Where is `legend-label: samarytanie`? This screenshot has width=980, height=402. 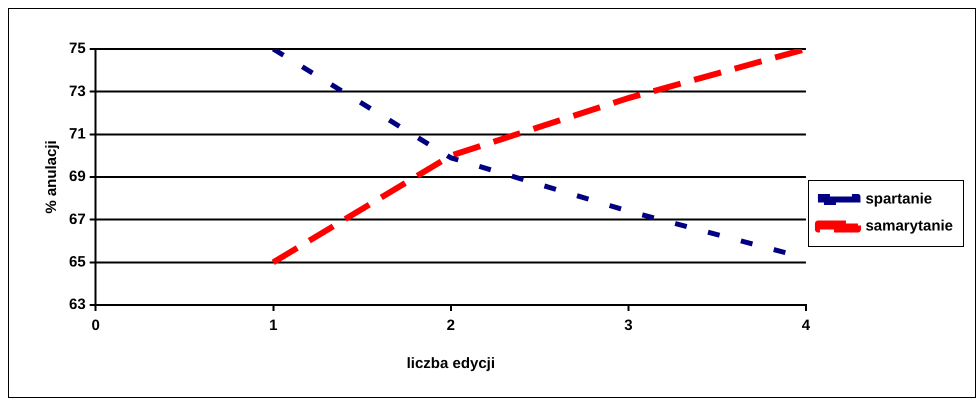 legend-label: samarytanie is located at coordinates (909, 226).